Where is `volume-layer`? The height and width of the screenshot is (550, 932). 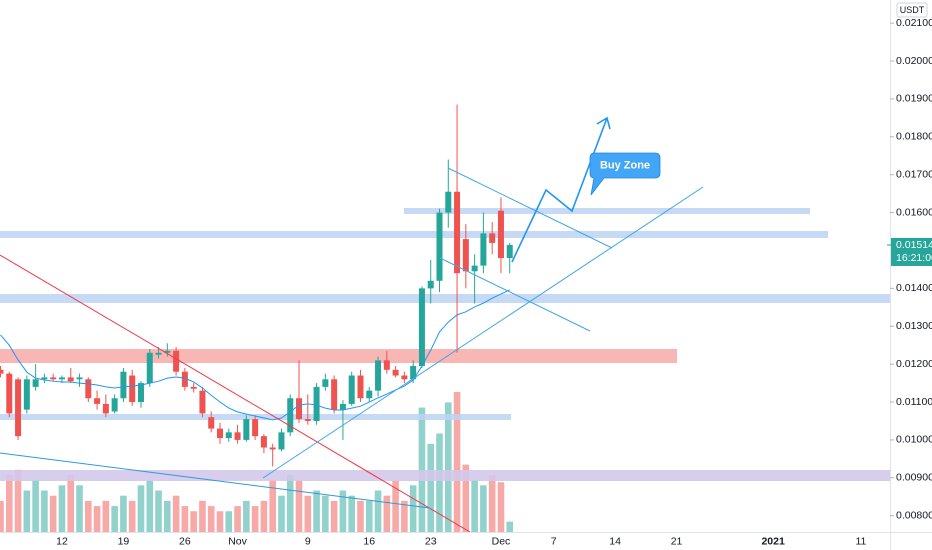 volume-layer is located at coordinates (257, 462).